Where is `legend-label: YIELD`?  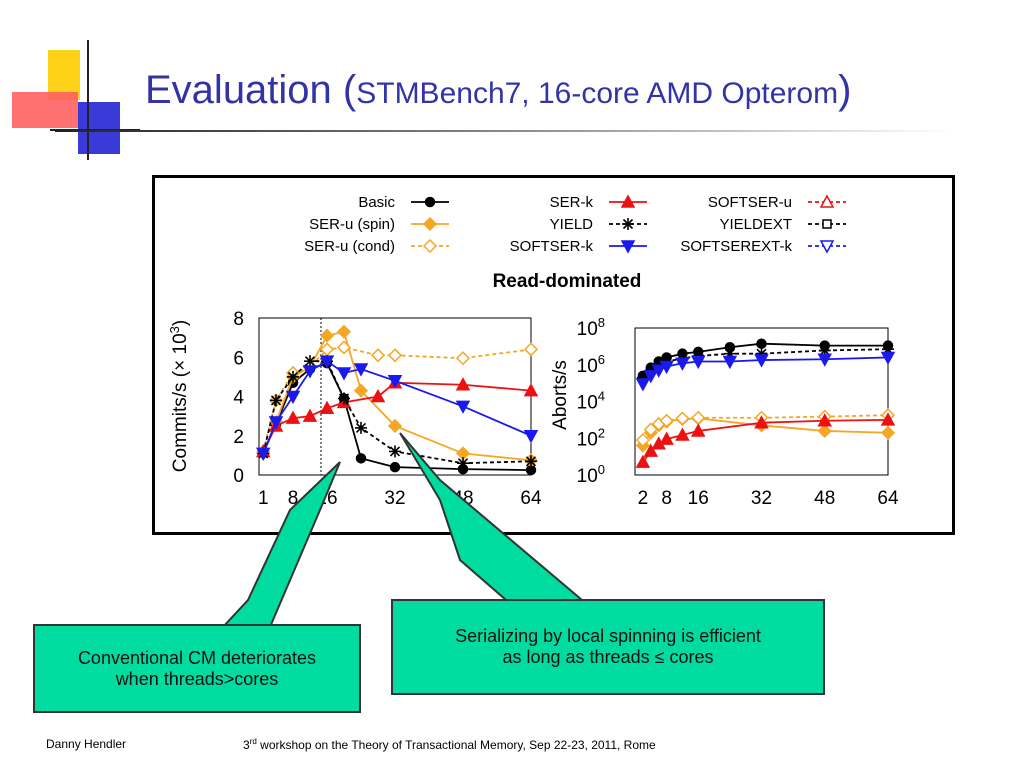
legend-label: YIELD is located at coordinates (572, 224).